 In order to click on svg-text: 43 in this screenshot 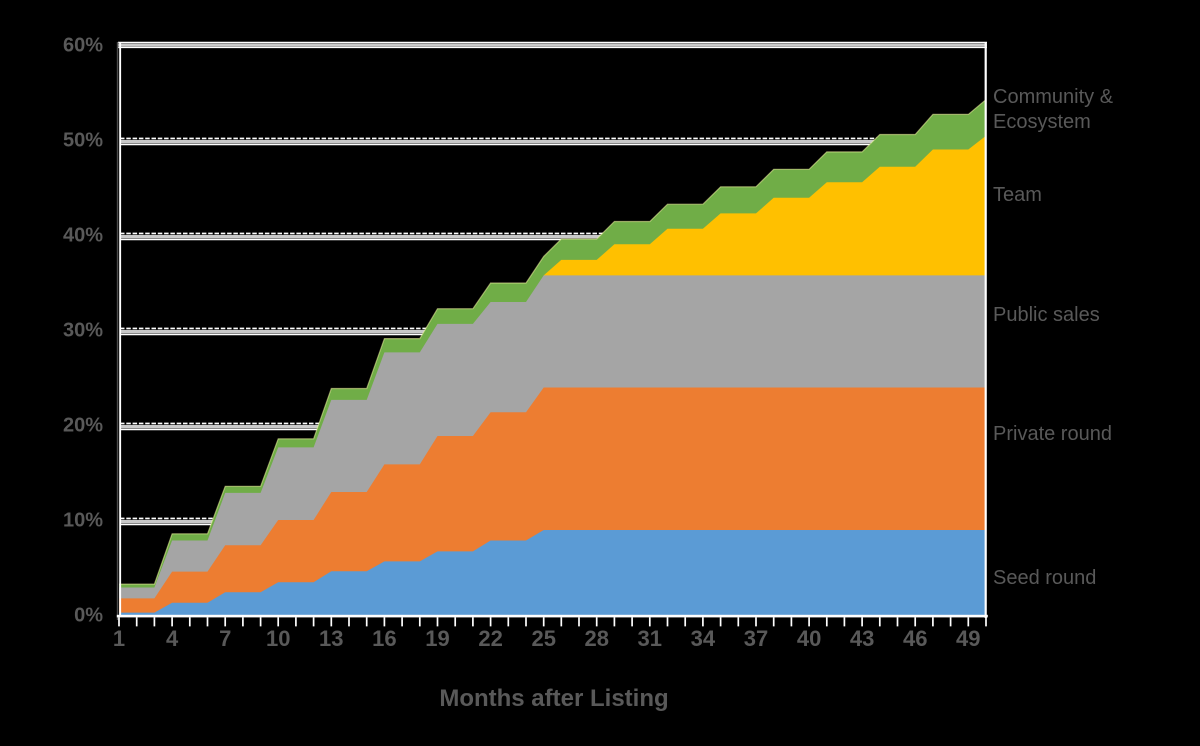, I will do `click(862, 638)`.